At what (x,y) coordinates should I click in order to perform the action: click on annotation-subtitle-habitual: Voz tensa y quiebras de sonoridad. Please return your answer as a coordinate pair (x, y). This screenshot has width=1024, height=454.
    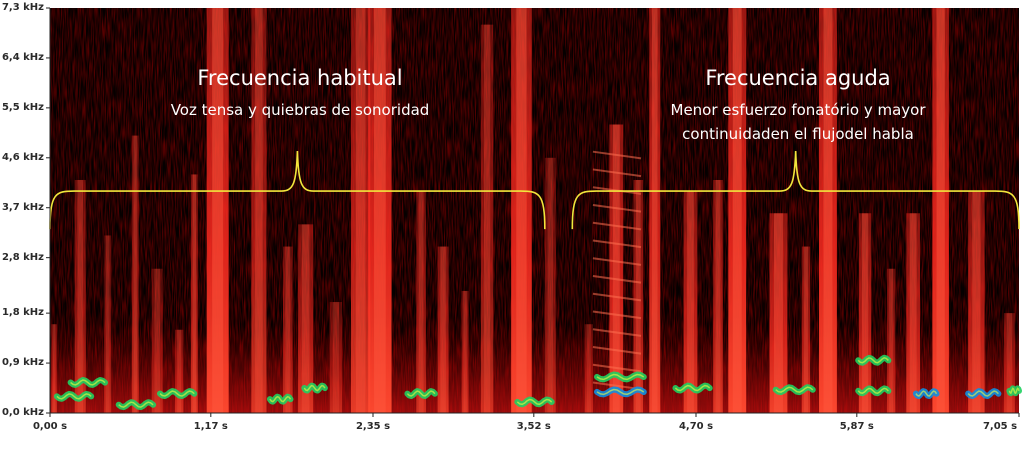
    Looking at the image, I should click on (300, 110).